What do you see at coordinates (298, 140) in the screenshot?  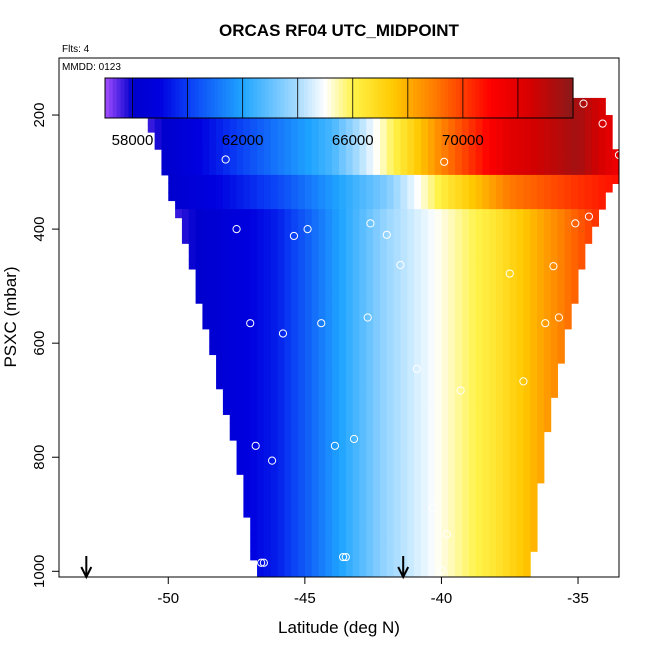 I see `colorbar-tick-labels: 58000 62000 66000 70000` at bounding box center [298, 140].